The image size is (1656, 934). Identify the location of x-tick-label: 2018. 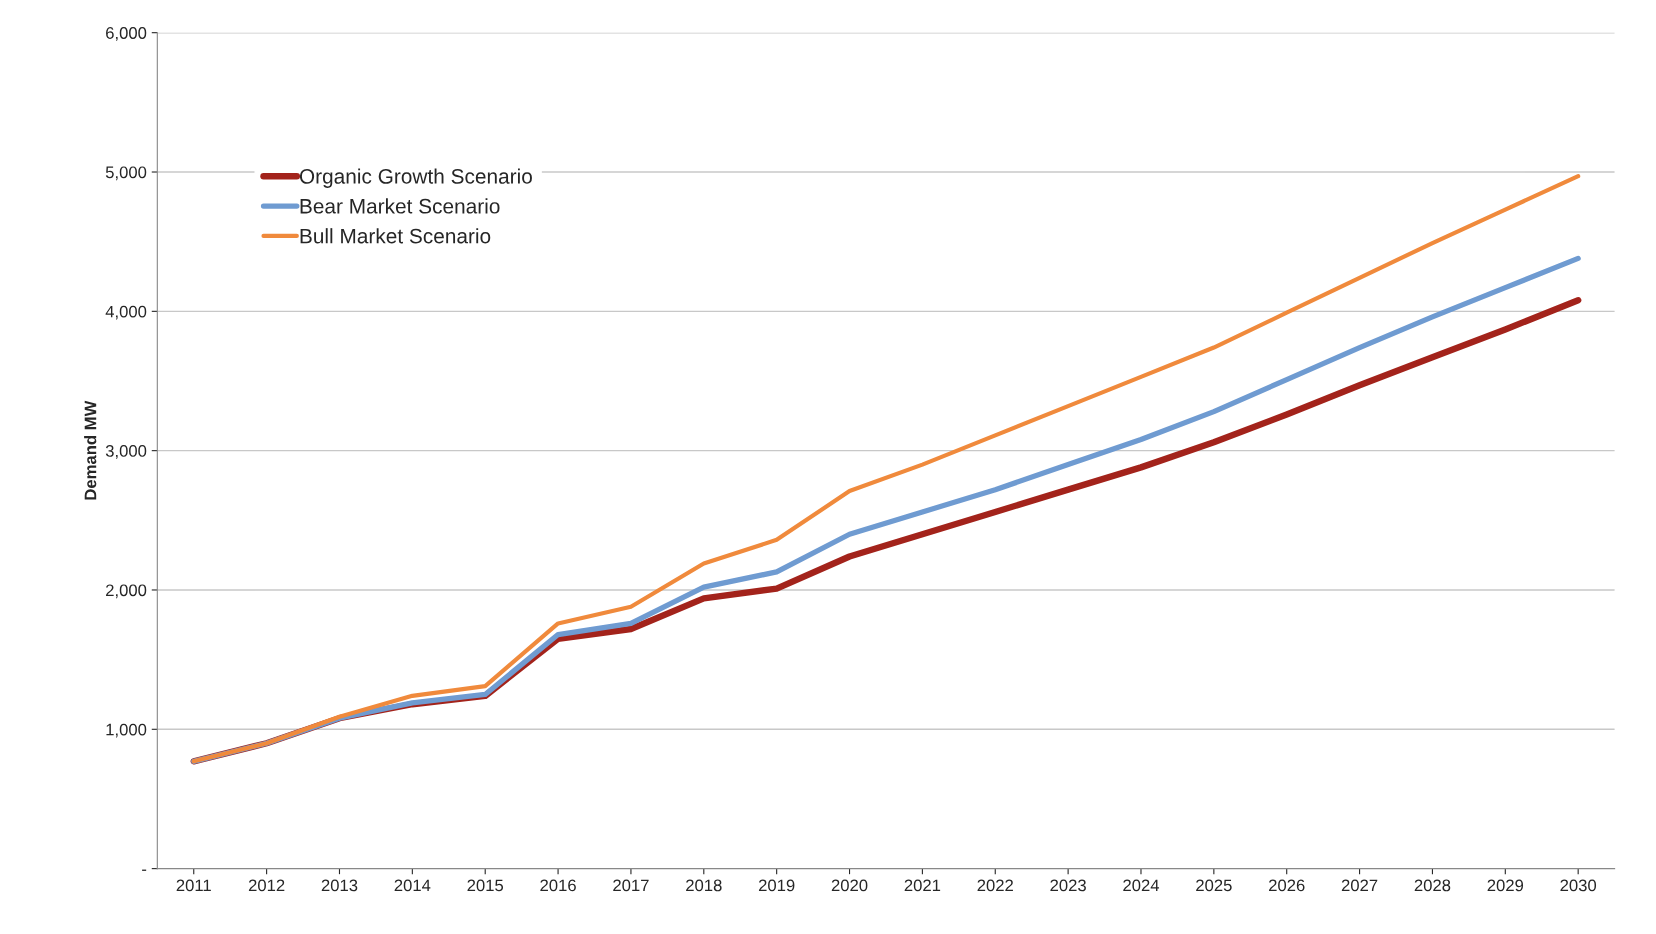
(704, 885).